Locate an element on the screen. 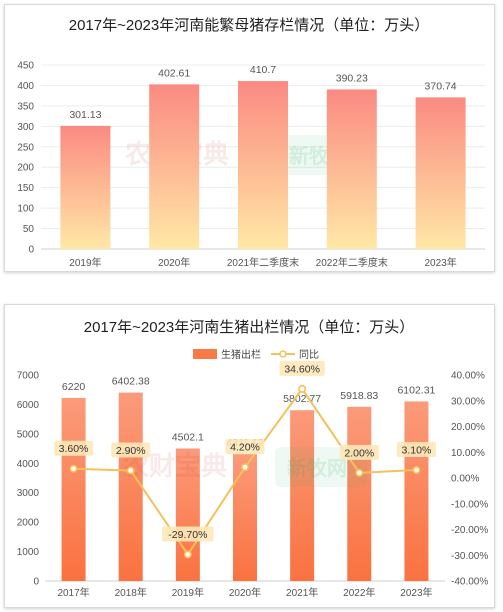  yoy-value-label: 4.20% is located at coordinates (245, 448).